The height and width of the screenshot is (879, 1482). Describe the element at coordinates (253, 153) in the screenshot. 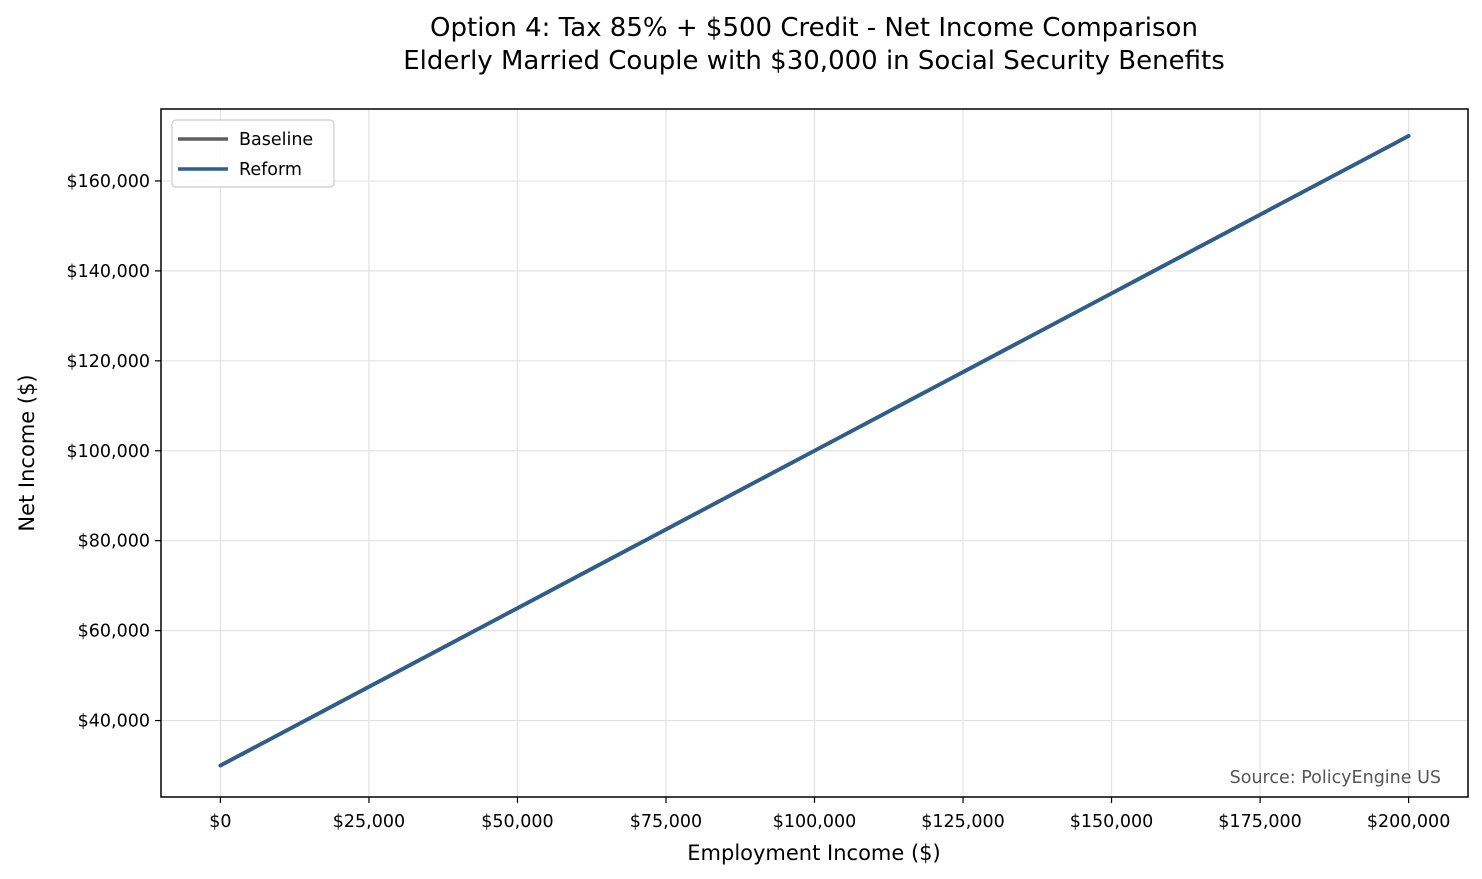

I see `legend: Baseline Reform` at that location.